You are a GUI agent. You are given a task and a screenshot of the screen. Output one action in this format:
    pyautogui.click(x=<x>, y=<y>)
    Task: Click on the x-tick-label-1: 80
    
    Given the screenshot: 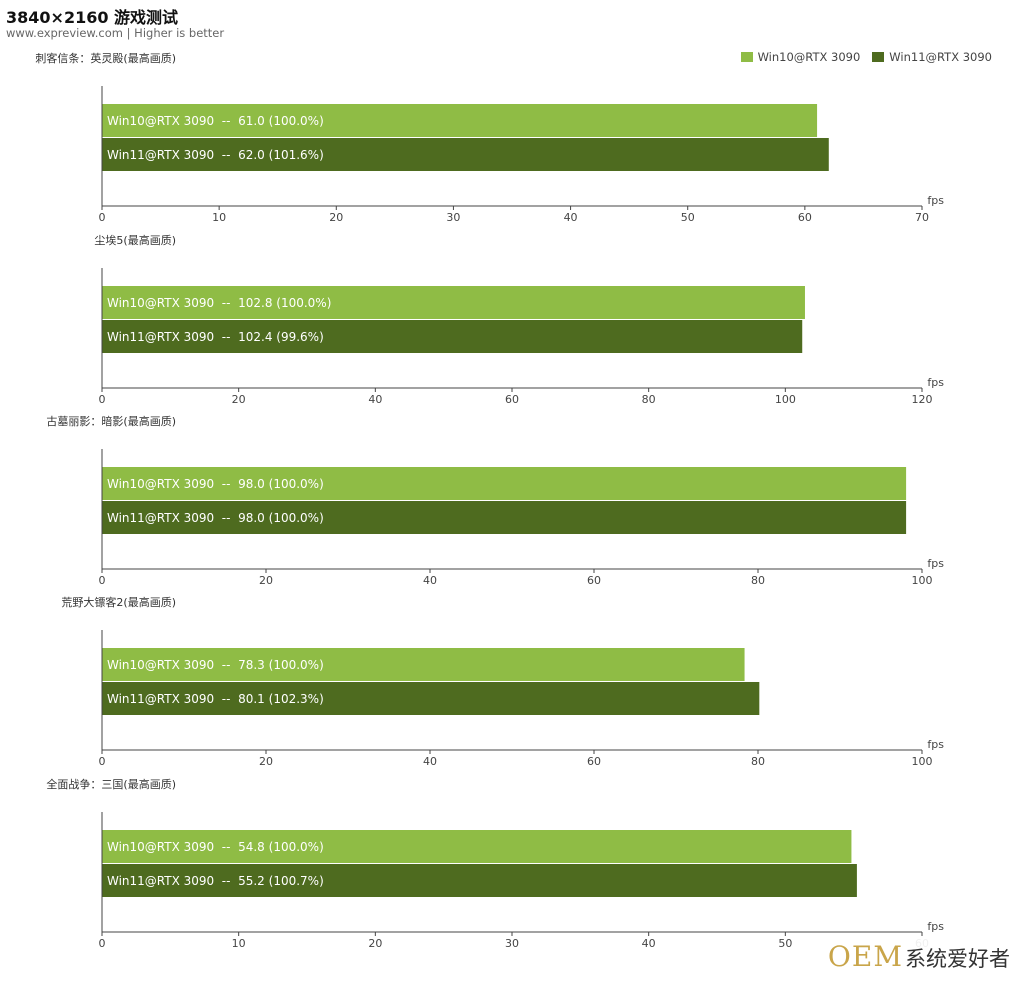 What is the action you would take?
    pyautogui.click(x=649, y=399)
    